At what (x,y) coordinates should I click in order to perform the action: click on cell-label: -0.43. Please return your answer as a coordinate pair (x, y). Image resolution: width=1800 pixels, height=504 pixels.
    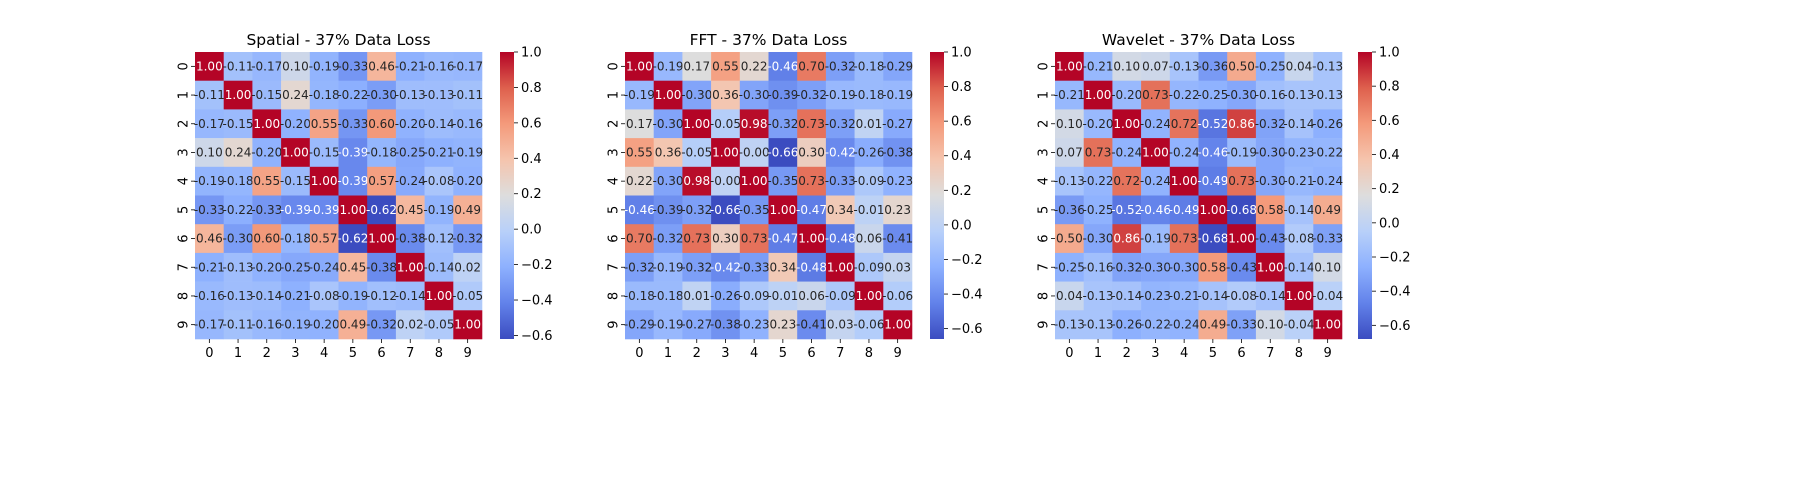
    Looking at the image, I should click on (1270, 239).